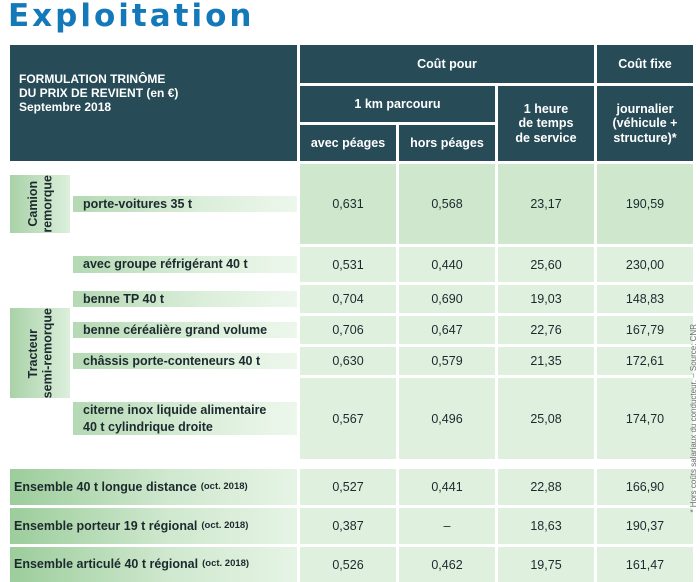 The width and height of the screenshot is (700, 582). Describe the element at coordinates (447, 64) in the screenshot. I see `header-cout-pour: Coût pour` at that location.